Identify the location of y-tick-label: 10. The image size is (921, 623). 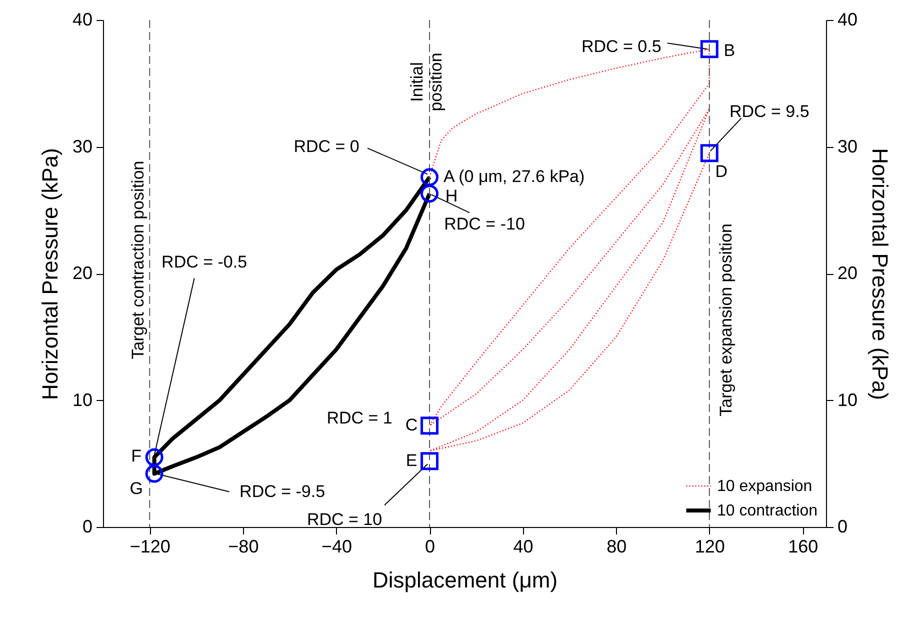
(82, 400).